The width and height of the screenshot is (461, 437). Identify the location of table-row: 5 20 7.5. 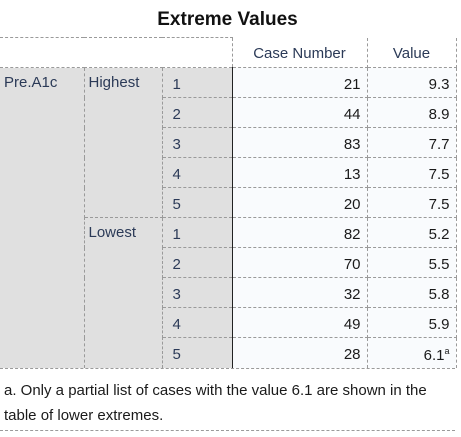
(228, 202).